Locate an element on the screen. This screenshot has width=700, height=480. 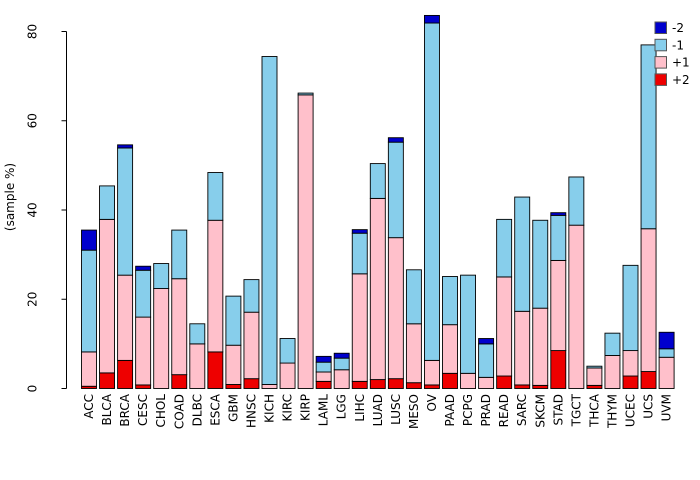
y-tick-label: 40 is located at coordinates (33, 209).